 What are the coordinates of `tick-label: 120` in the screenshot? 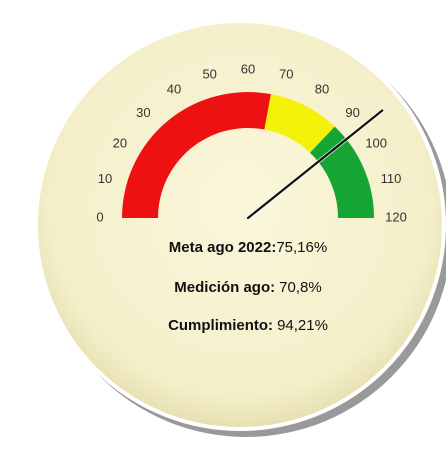 It's located at (396, 216).